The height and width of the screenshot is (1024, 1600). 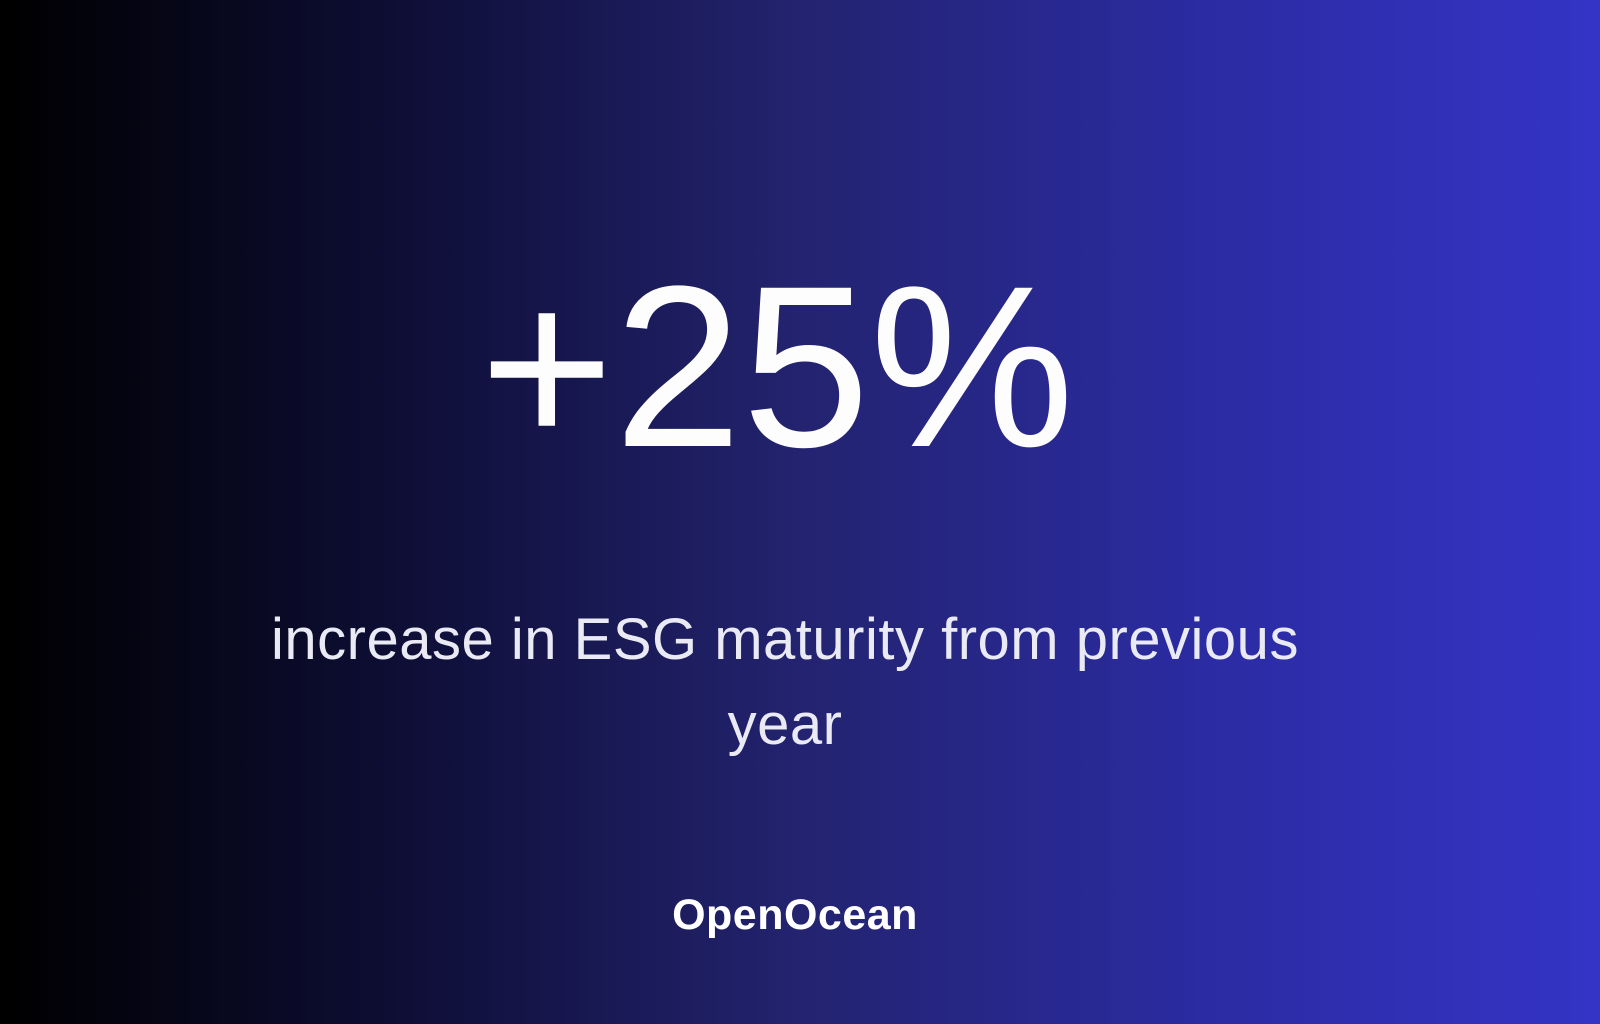 I want to click on openocean-logo: OpenOcean, so click(x=795, y=915).